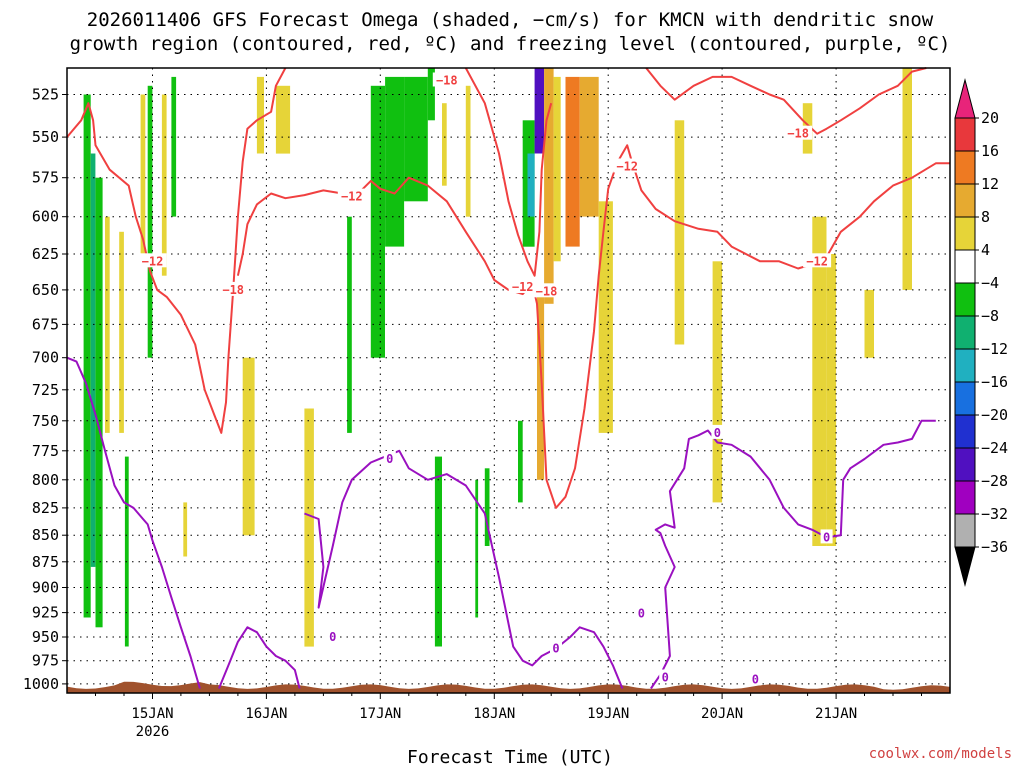  What do you see at coordinates (990, 184) in the screenshot?
I see `colorbar-label-2: 12` at bounding box center [990, 184].